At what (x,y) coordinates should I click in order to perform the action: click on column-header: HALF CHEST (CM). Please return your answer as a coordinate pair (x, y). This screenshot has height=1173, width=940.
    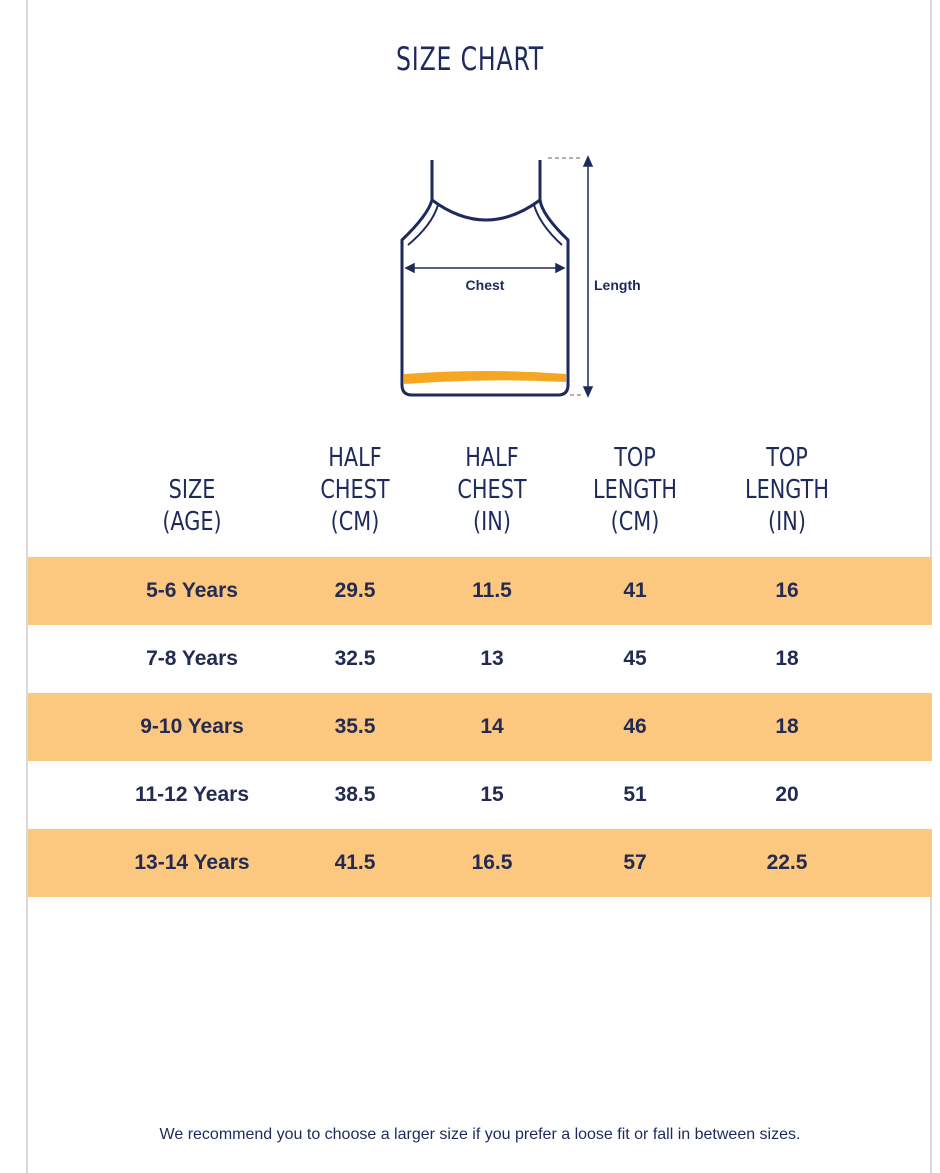
    Looking at the image, I should click on (355, 490).